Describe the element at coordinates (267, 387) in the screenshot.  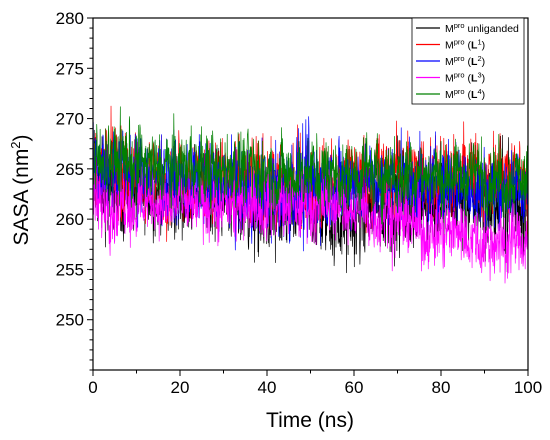
I see `x-tick-label: 40` at that location.